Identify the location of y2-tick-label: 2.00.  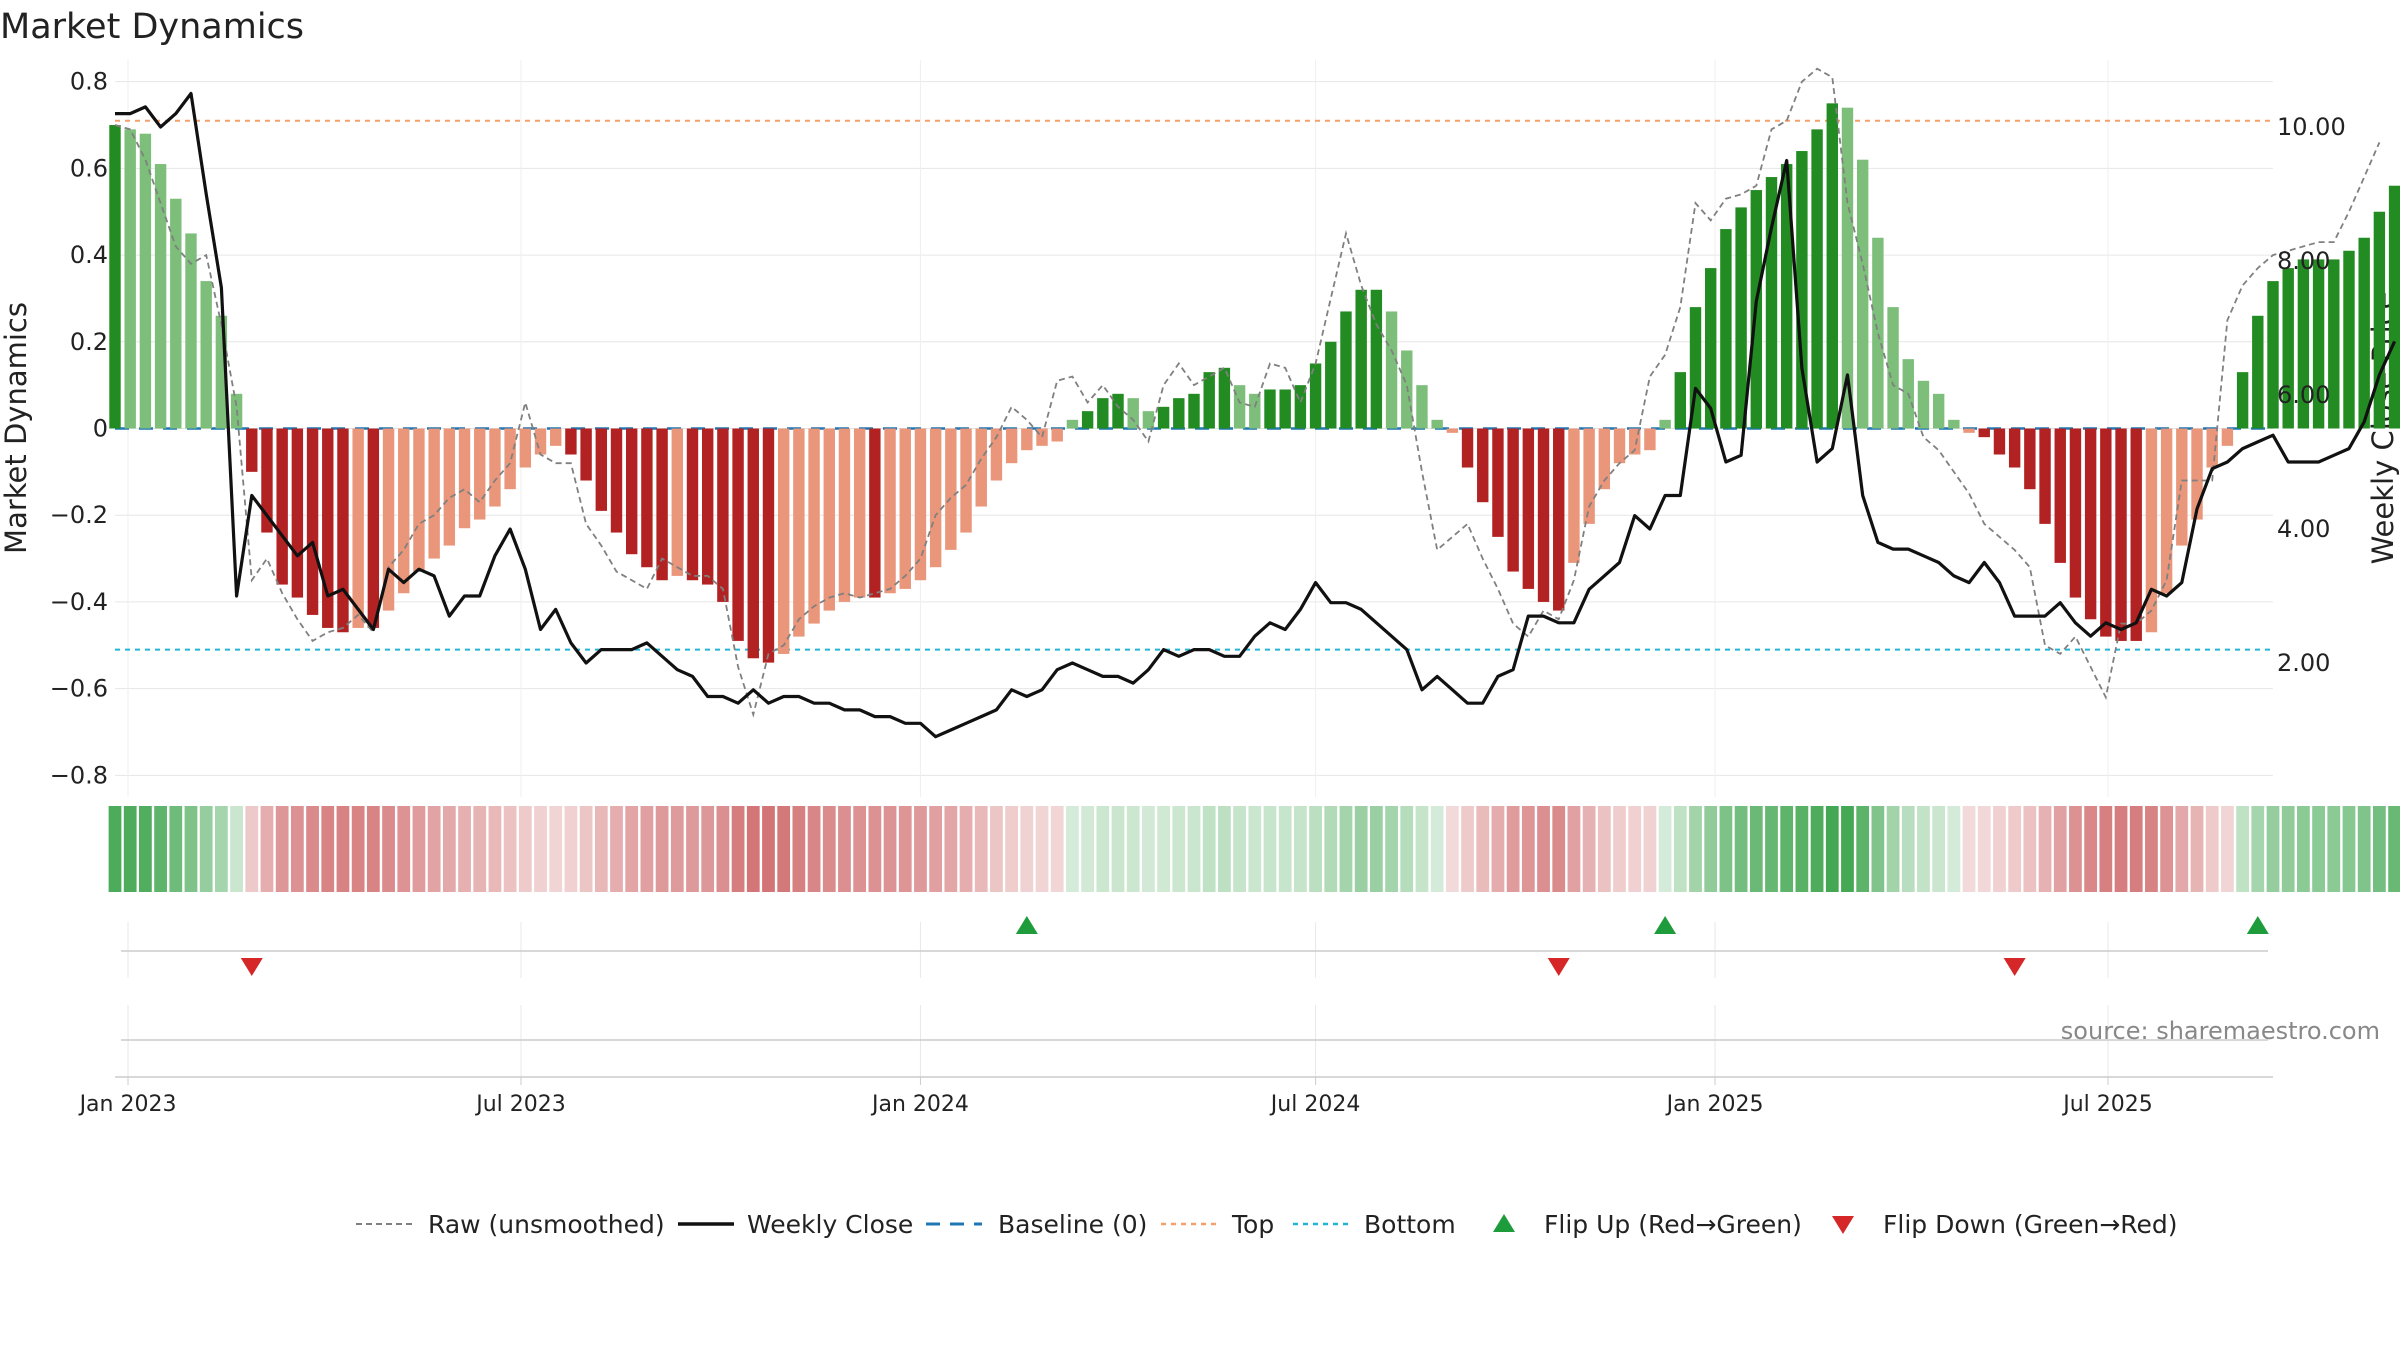
(2303, 663).